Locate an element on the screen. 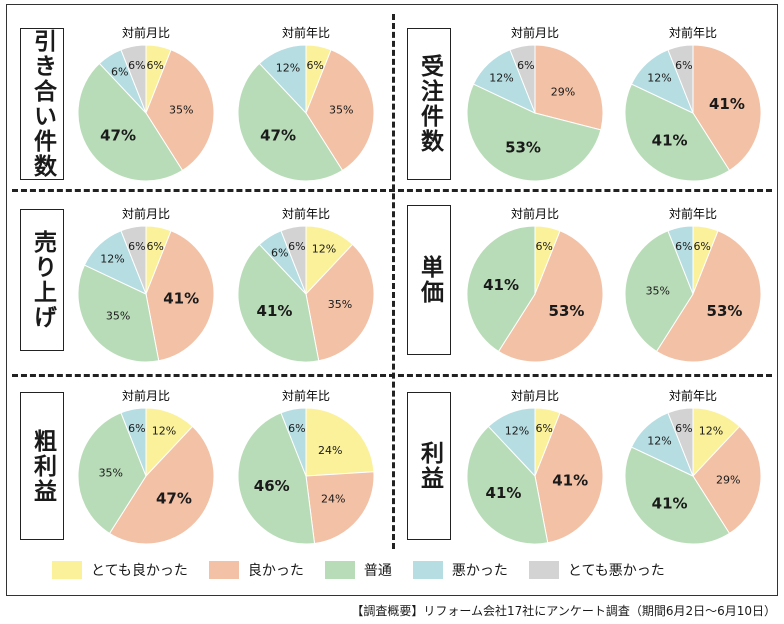 Image resolution: width=784 pixels, height=624 pixels. pie-chart: 対前年比 12% 35% 41% 6%6% is located at coordinates (306, 284).